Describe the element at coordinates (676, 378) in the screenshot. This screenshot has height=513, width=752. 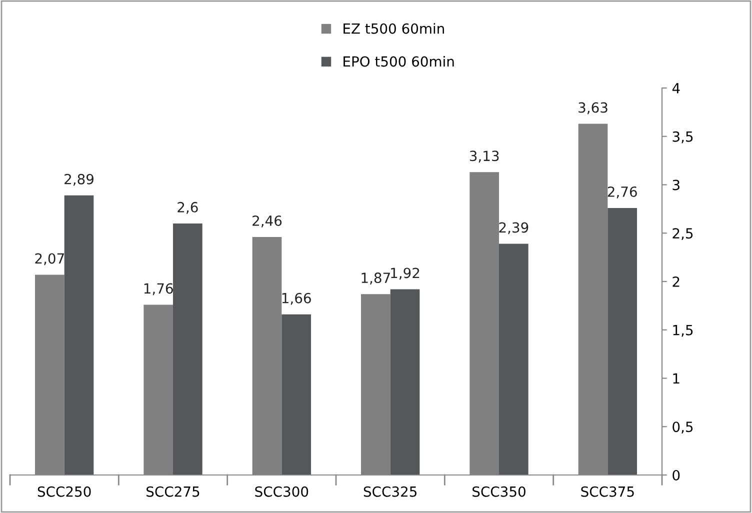
I see `y-tick-label: 1` at that location.